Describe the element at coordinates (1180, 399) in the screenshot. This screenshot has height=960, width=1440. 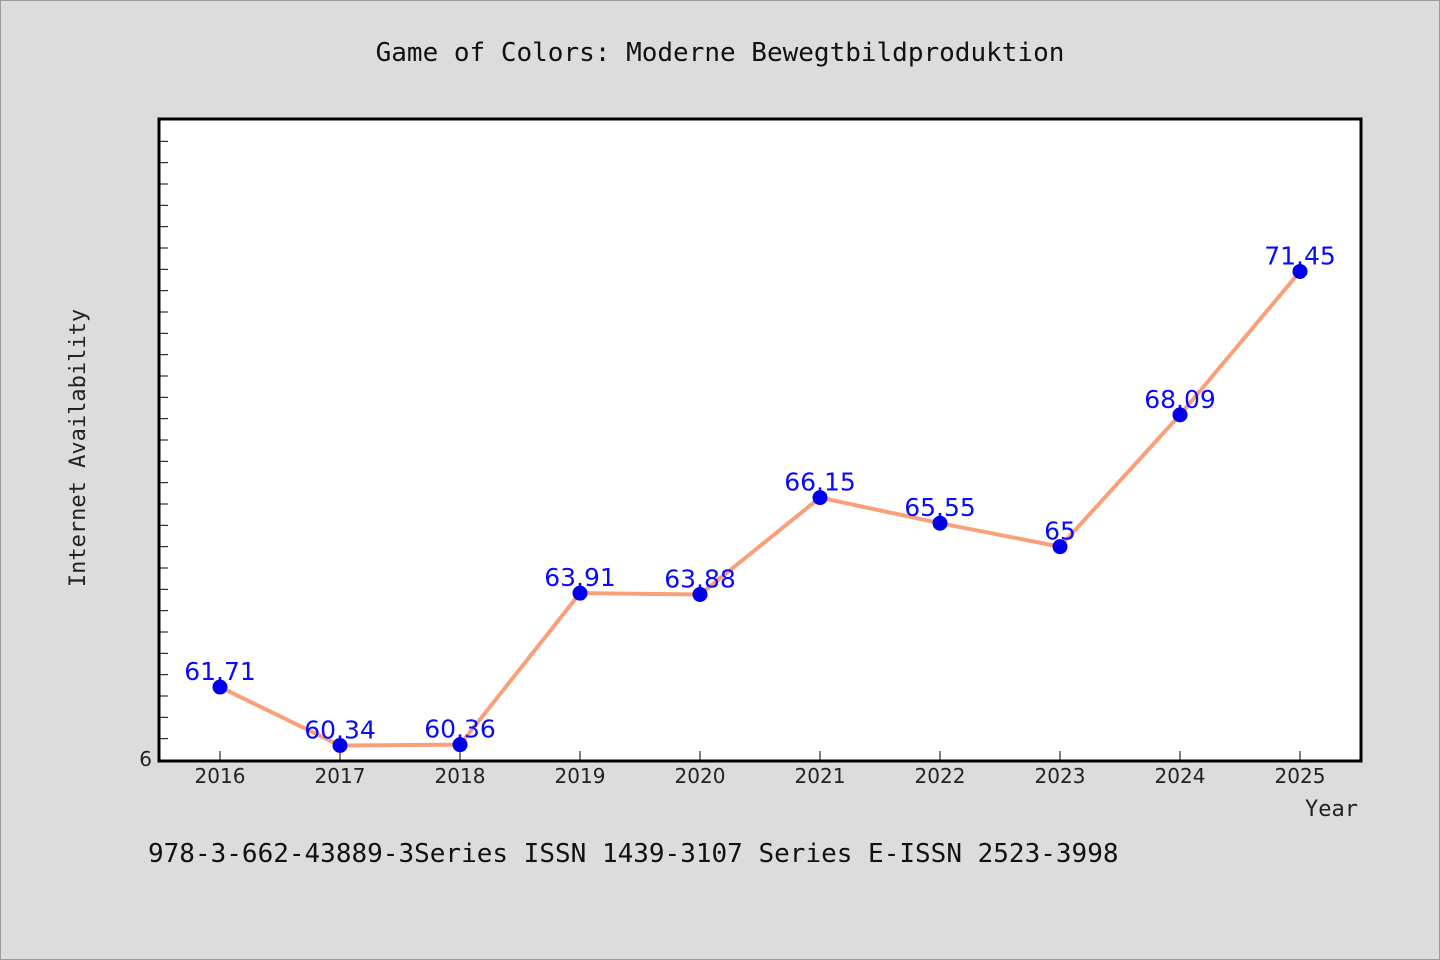
I see `data-label: 68.09` at that location.